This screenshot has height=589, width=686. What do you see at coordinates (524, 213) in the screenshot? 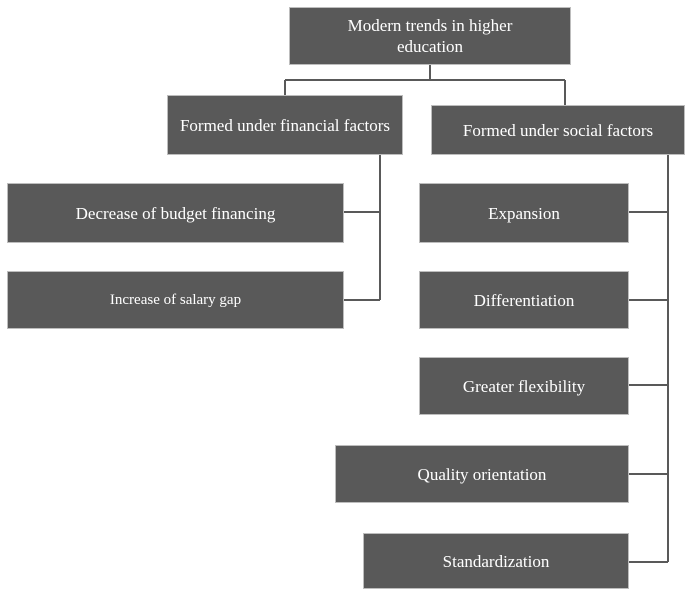
I see `leaf-node: Expansion` at bounding box center [524, 213].